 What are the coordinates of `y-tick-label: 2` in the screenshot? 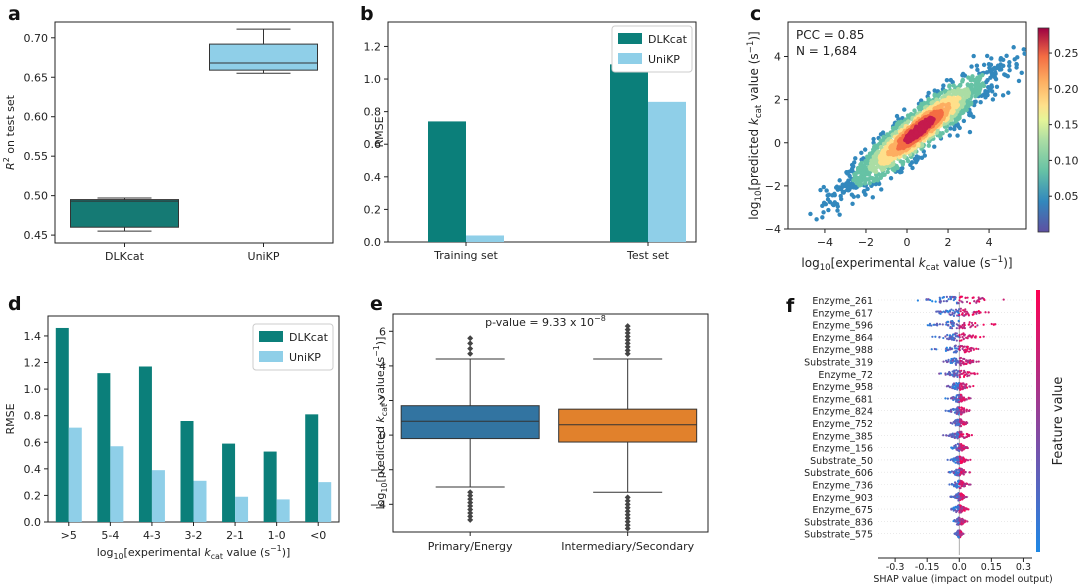 It's located at (382, 401).